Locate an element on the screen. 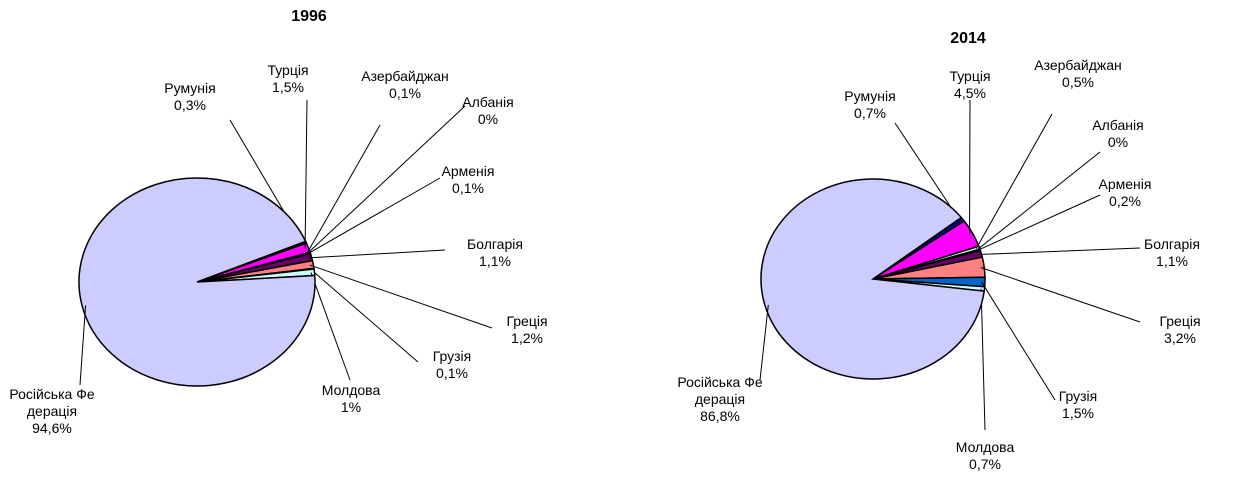  slice-value: 86,8% is located at coordinates (720, 416).